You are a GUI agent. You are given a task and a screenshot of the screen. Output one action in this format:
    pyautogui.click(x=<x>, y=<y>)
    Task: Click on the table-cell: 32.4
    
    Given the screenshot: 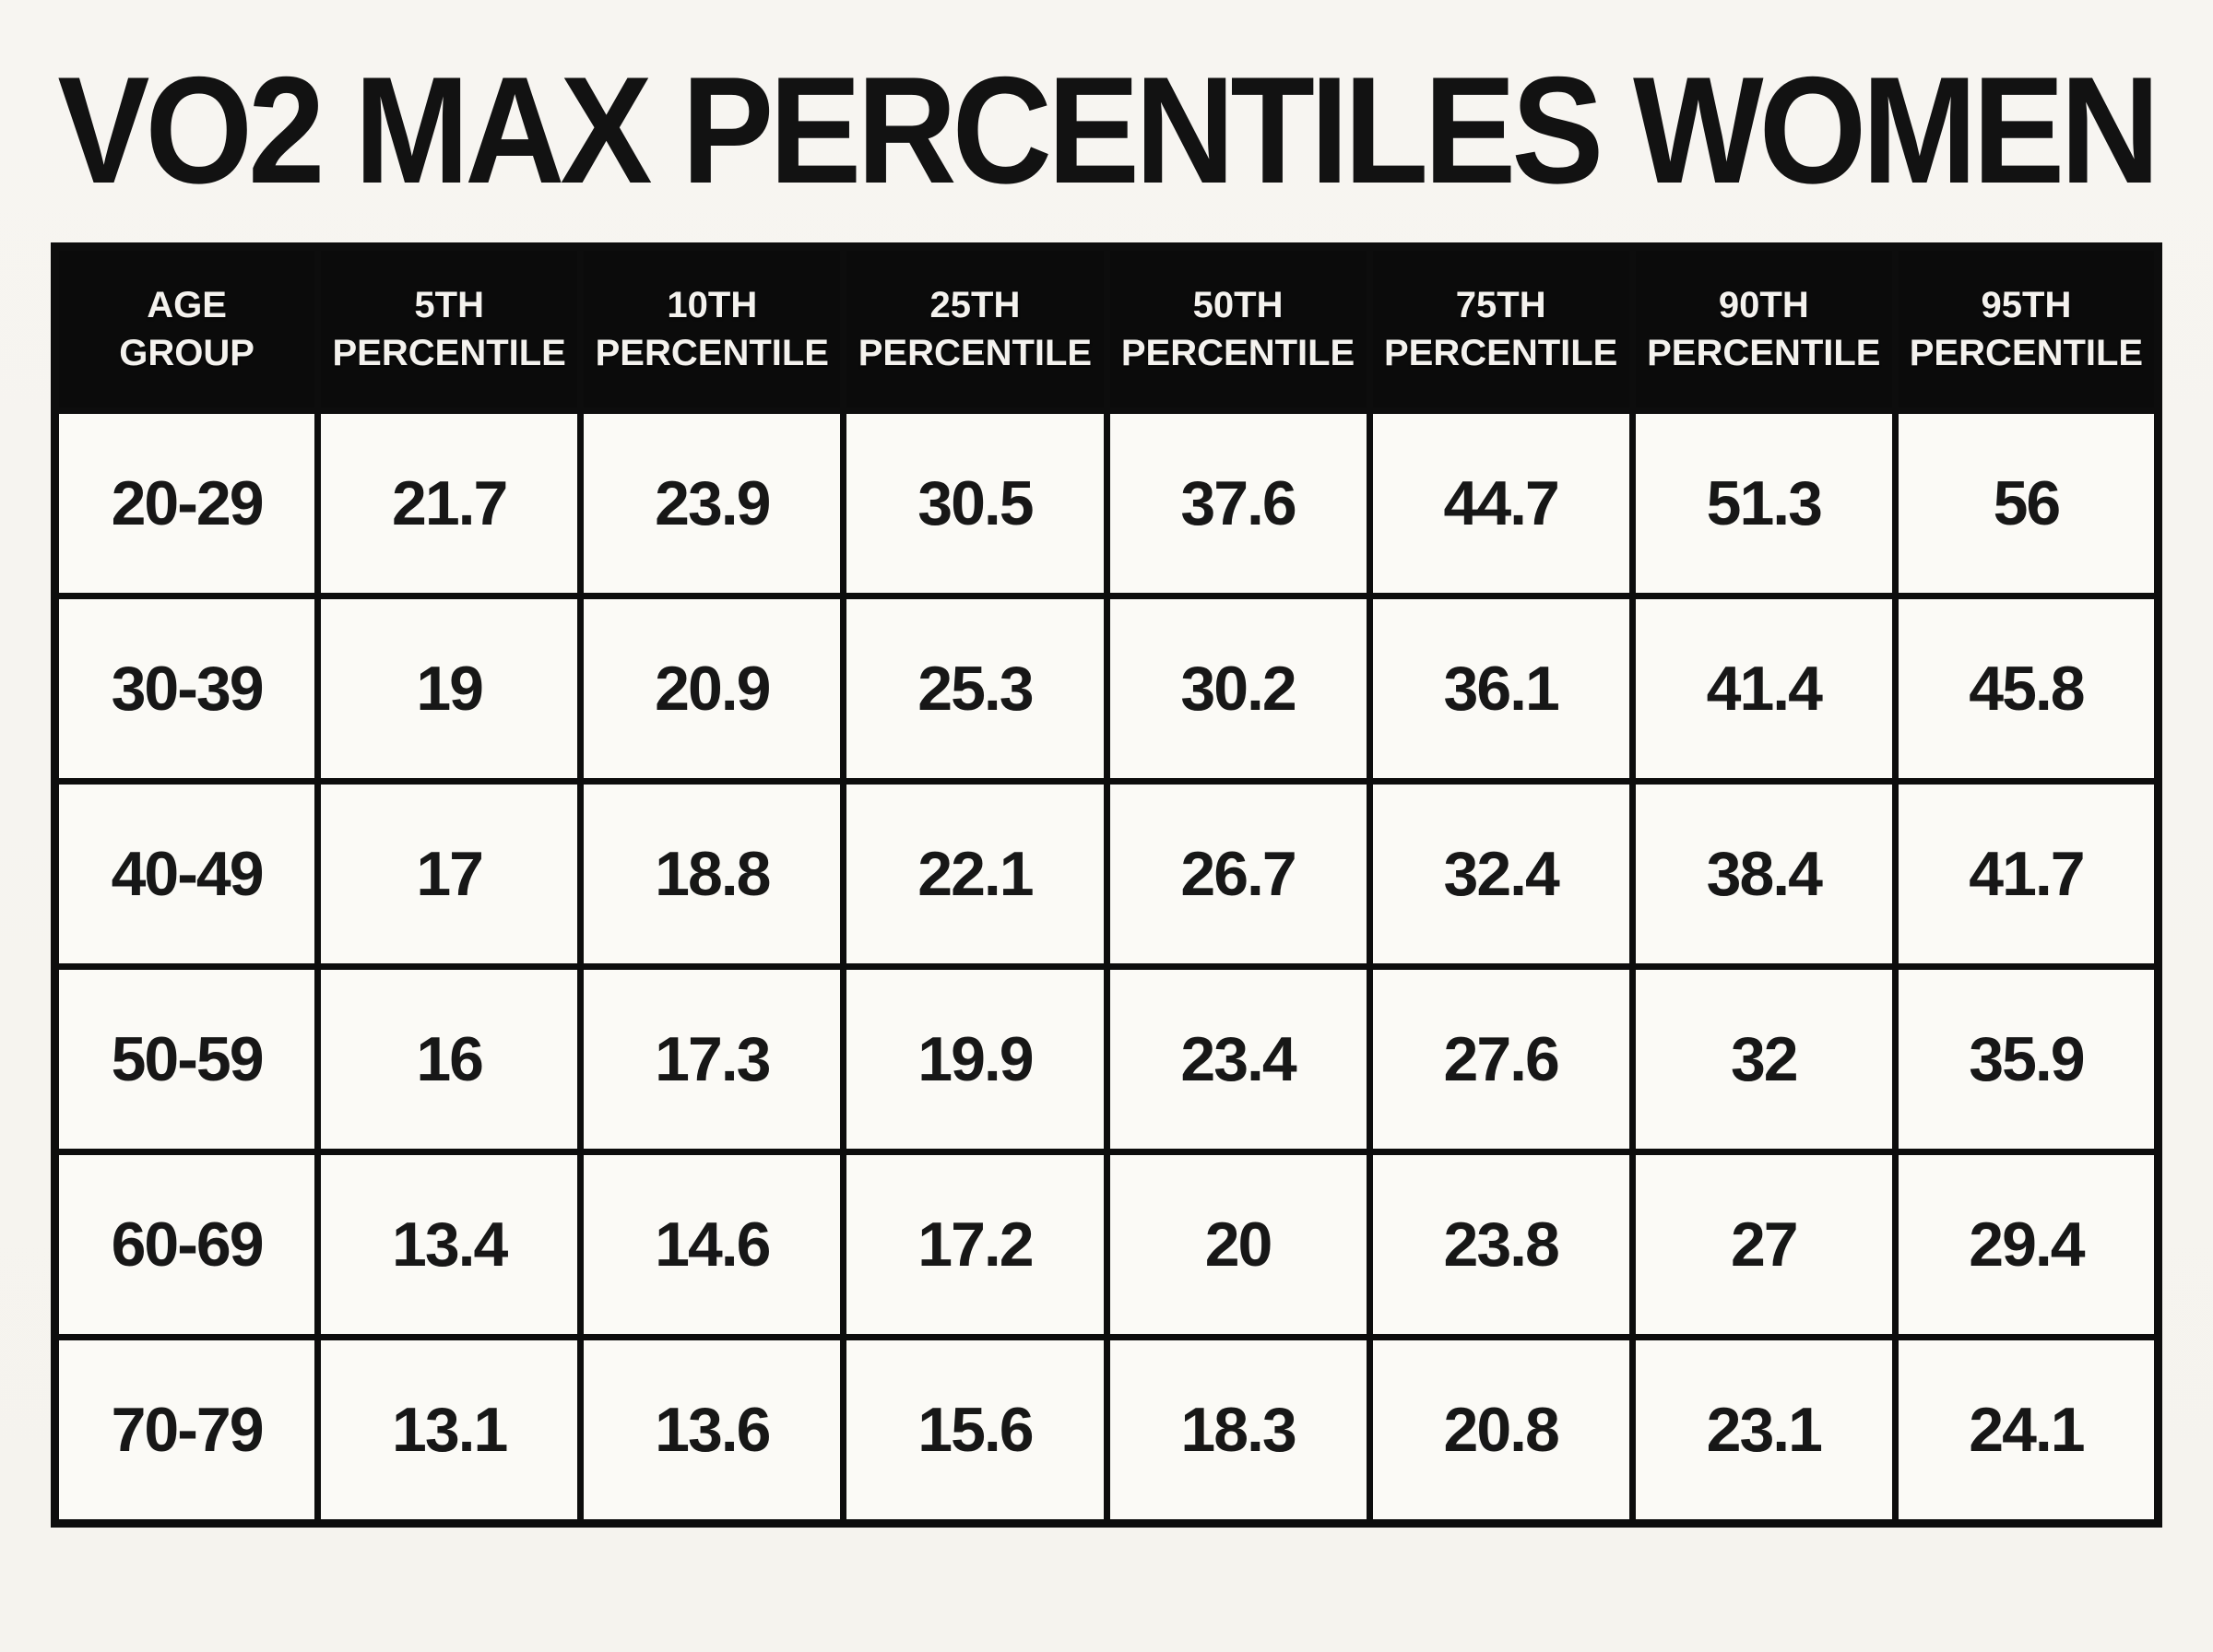 What is the action you would take?
    pyautogui.click(x=1501, y=873)
    